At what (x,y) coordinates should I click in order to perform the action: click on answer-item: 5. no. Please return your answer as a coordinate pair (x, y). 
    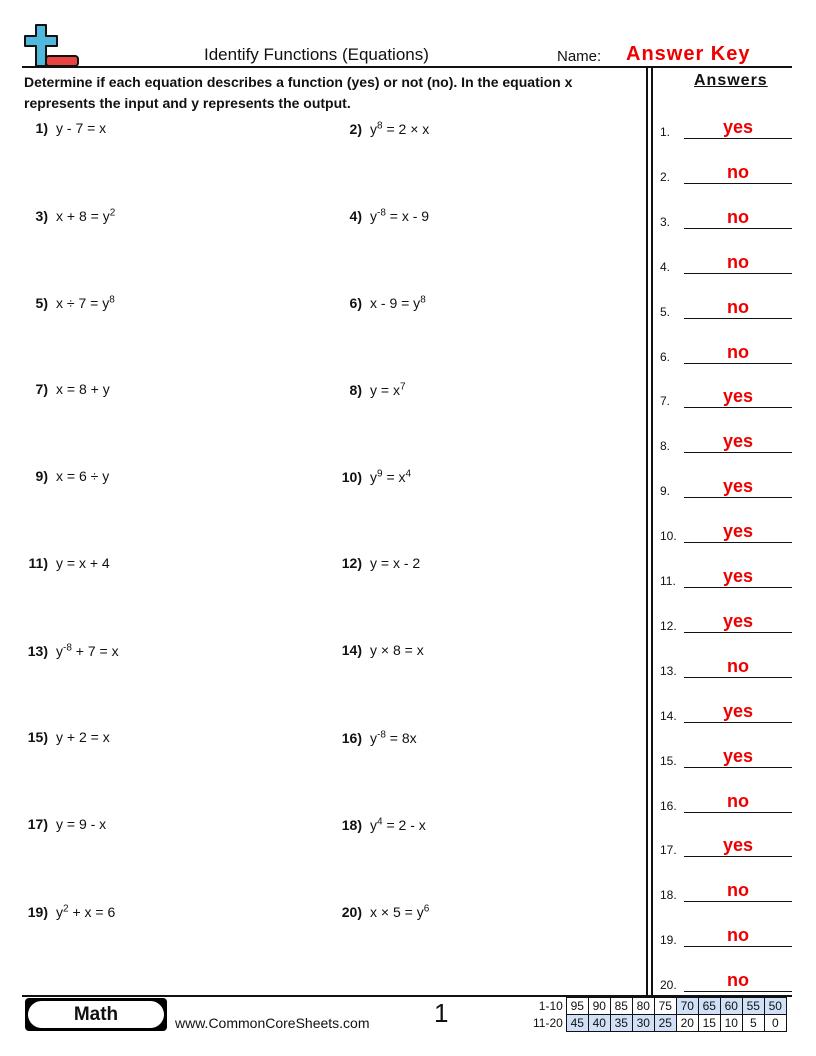
    Looking at the image, I should click on (726, 308).